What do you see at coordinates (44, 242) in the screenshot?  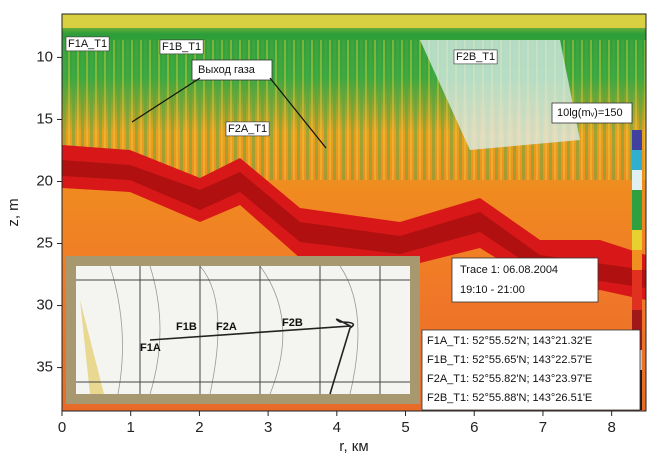 I see `y-tick-label: 25` at bounding box center [44, 242].